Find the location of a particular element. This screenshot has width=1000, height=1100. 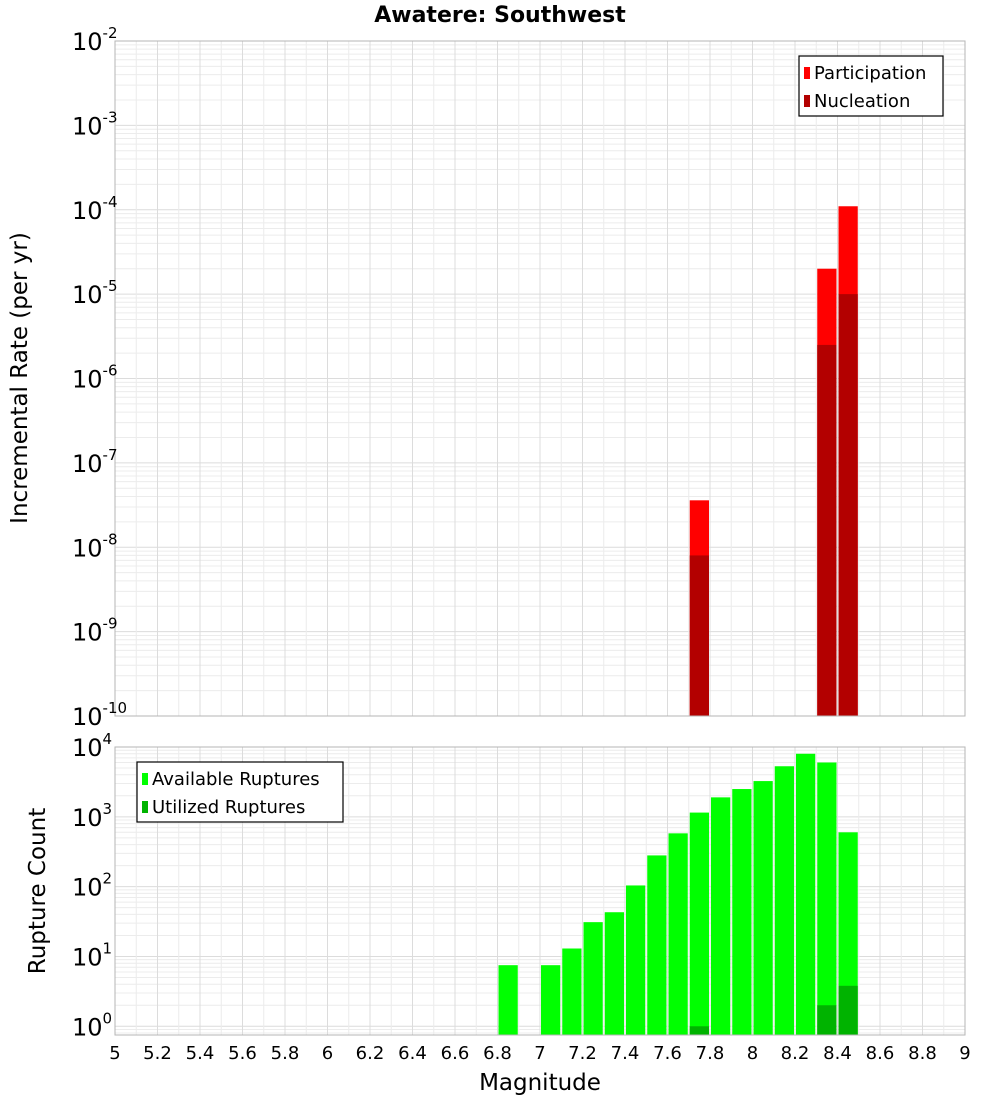

x-tick-label: 9 is located at coordinates (964, 1053).